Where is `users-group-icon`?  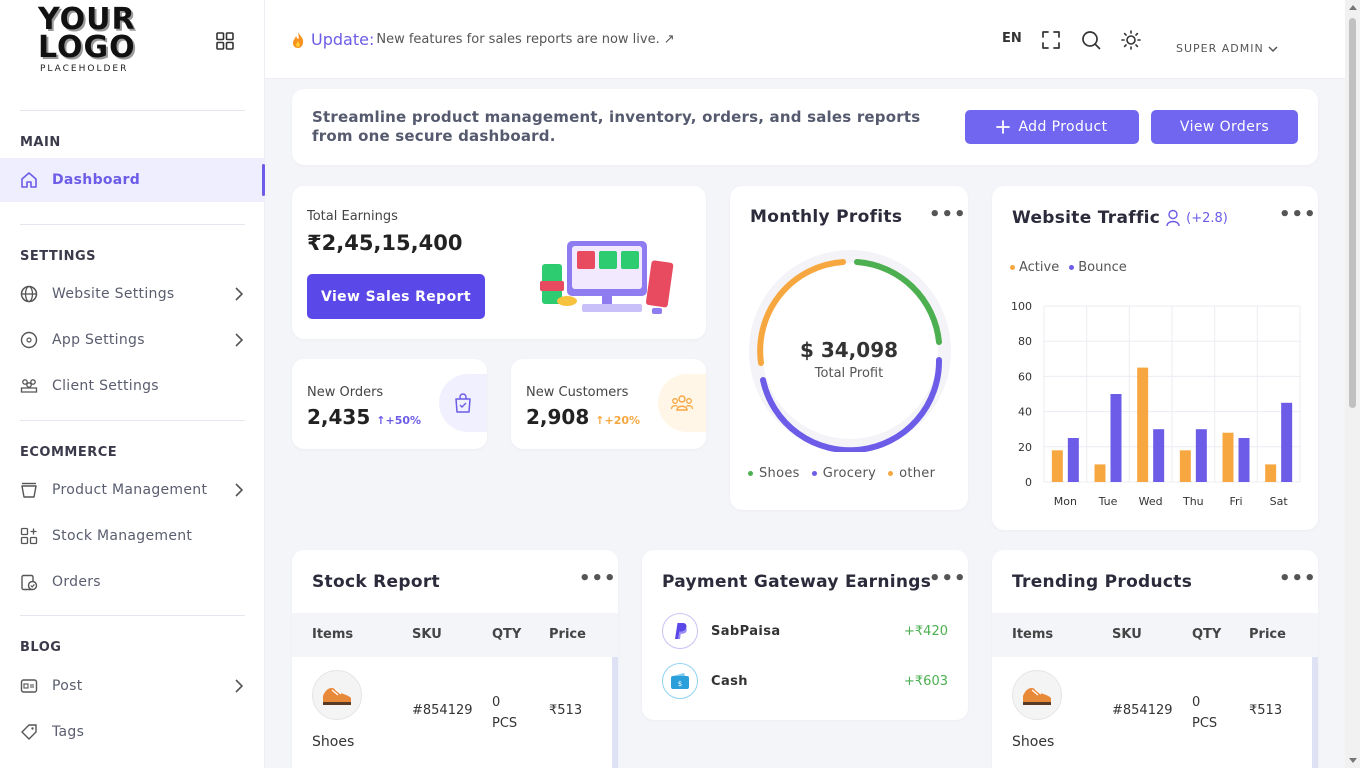 users-group-icon is located at coordinates (29, 386).